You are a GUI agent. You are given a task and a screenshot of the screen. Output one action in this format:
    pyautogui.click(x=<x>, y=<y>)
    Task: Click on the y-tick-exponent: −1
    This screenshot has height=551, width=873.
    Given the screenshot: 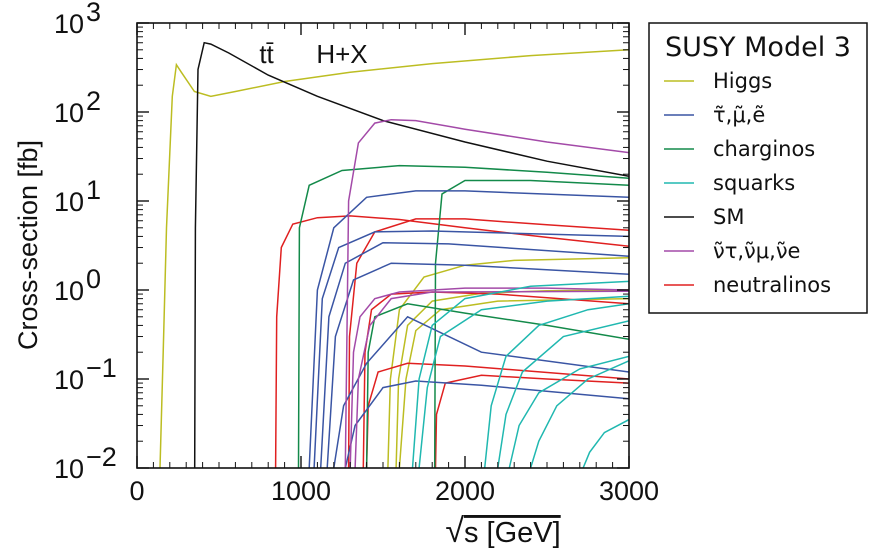 What is the action you would take?
    pyautogui.click(x=101, y=368)
    